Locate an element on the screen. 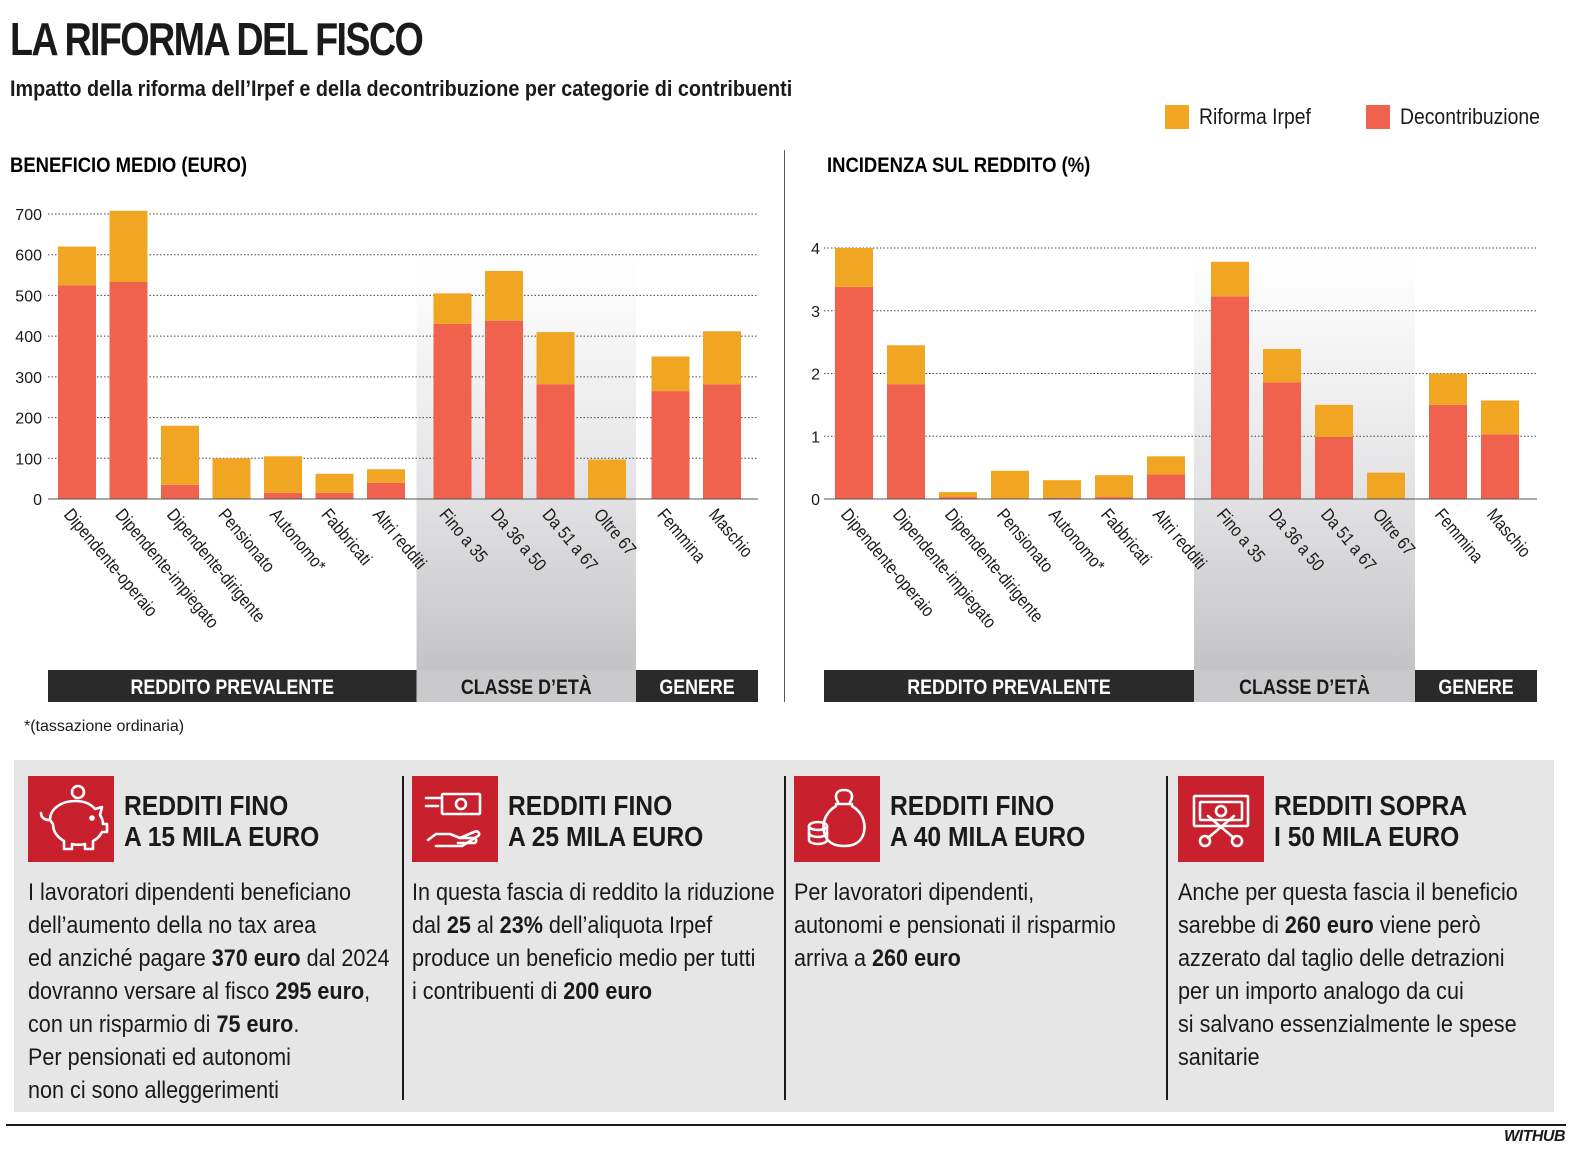 This screenshot has height=1156, width=1577. info-text-run: dell’aliquota Irpef is located at coordinates (627, 925).